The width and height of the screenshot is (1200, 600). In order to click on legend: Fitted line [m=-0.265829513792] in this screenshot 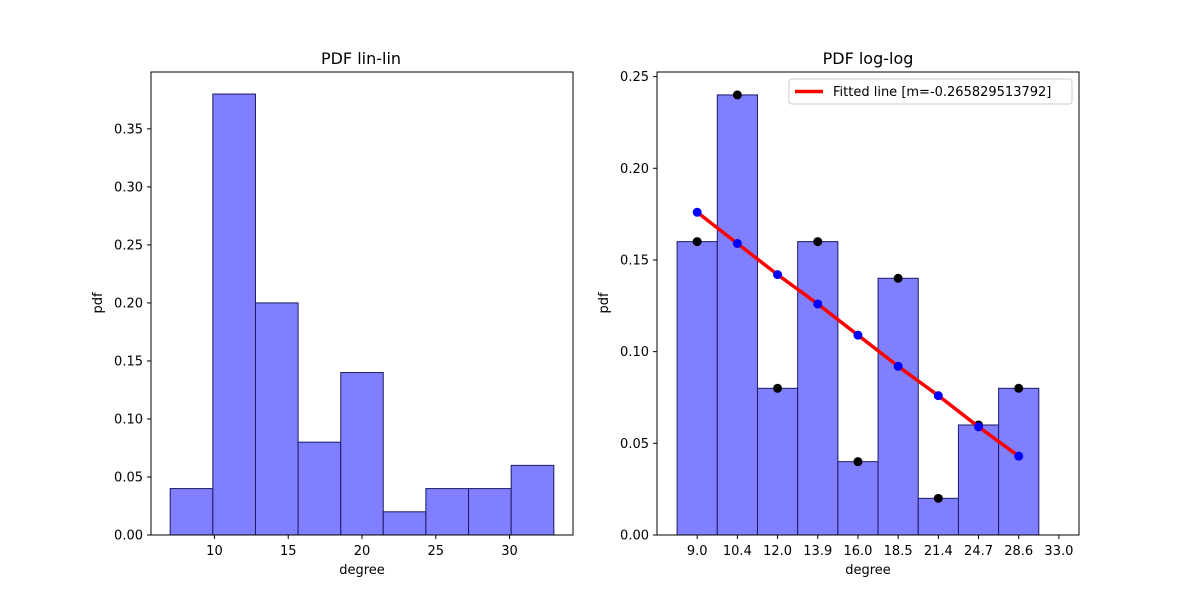, I will do `click(930, 91)`.